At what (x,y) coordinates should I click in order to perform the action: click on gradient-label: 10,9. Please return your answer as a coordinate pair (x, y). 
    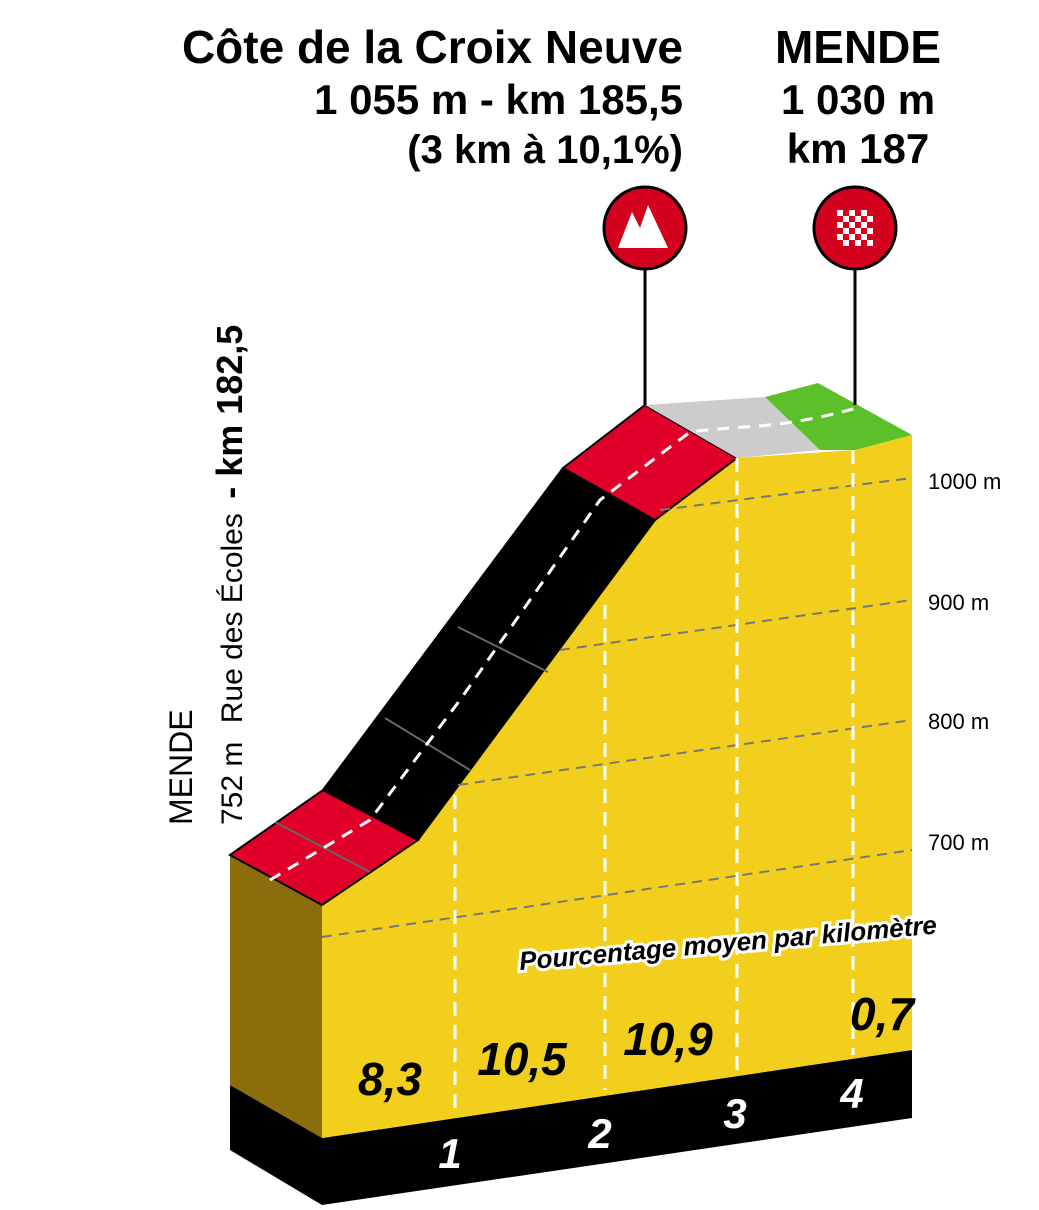
    Looking at the image, I should click on (668, 1039).